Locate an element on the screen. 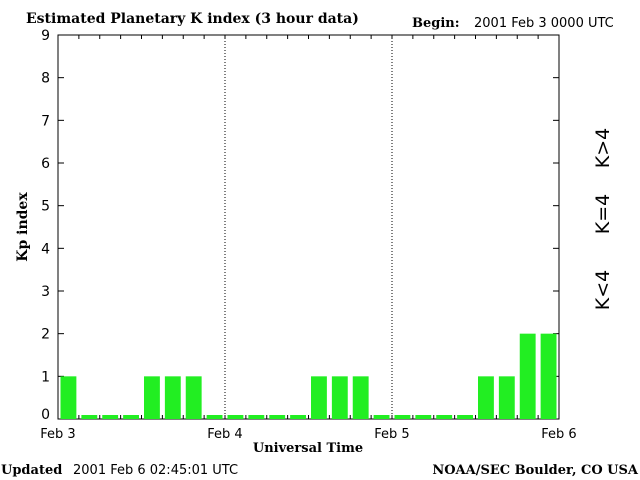 The width and height of the screenshot is (640, 480). y-tick-label: 5 is located at coordinates (45, 207).